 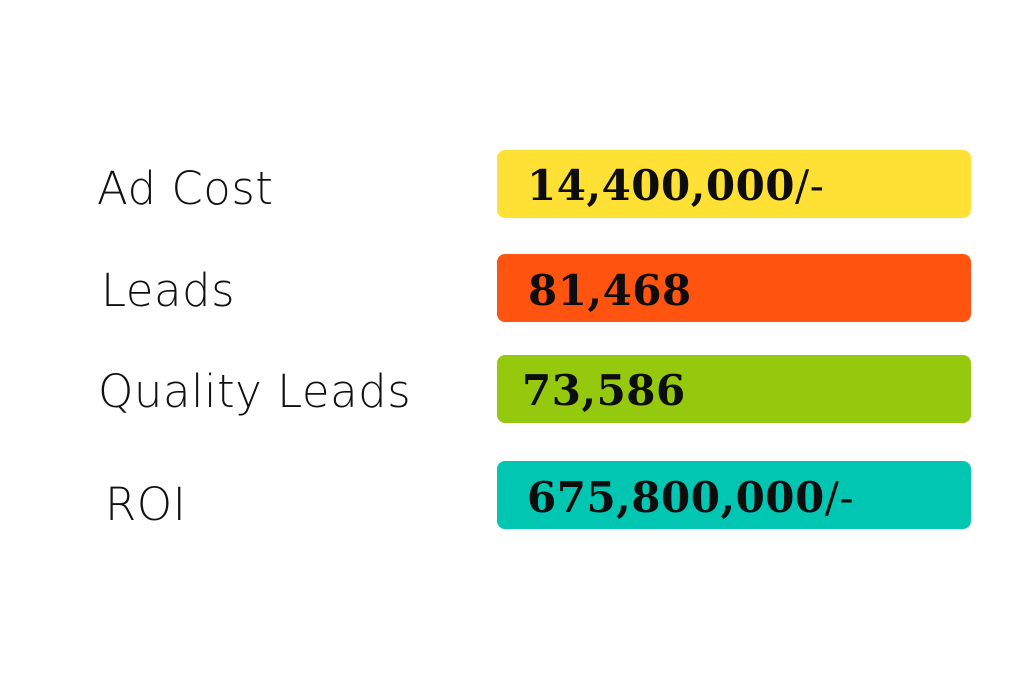 I want to click on ad-cost-value-wrap: 14,400,000/-, so click(x=675, y=186).